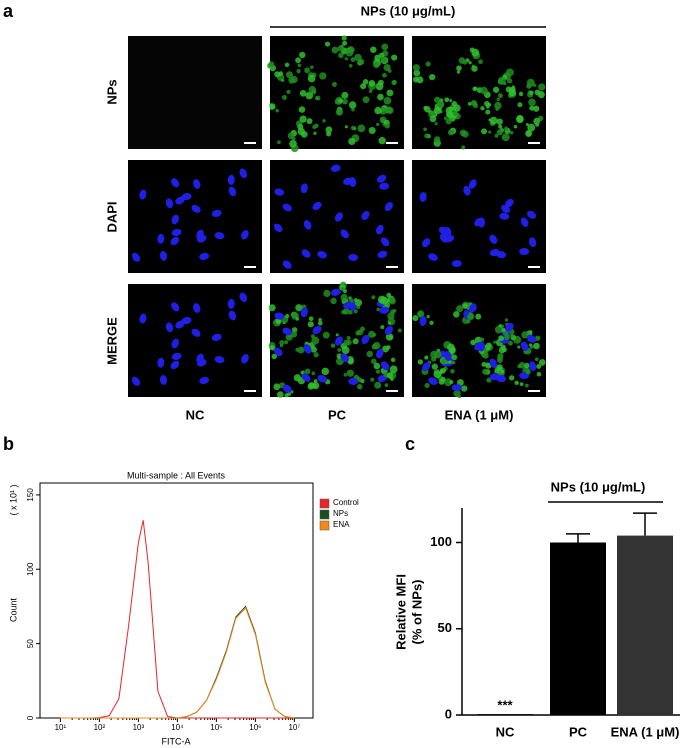  Describe the element at coordinates (13, 610) in the screenshot. I see `y-axis-label: Count` at that location.